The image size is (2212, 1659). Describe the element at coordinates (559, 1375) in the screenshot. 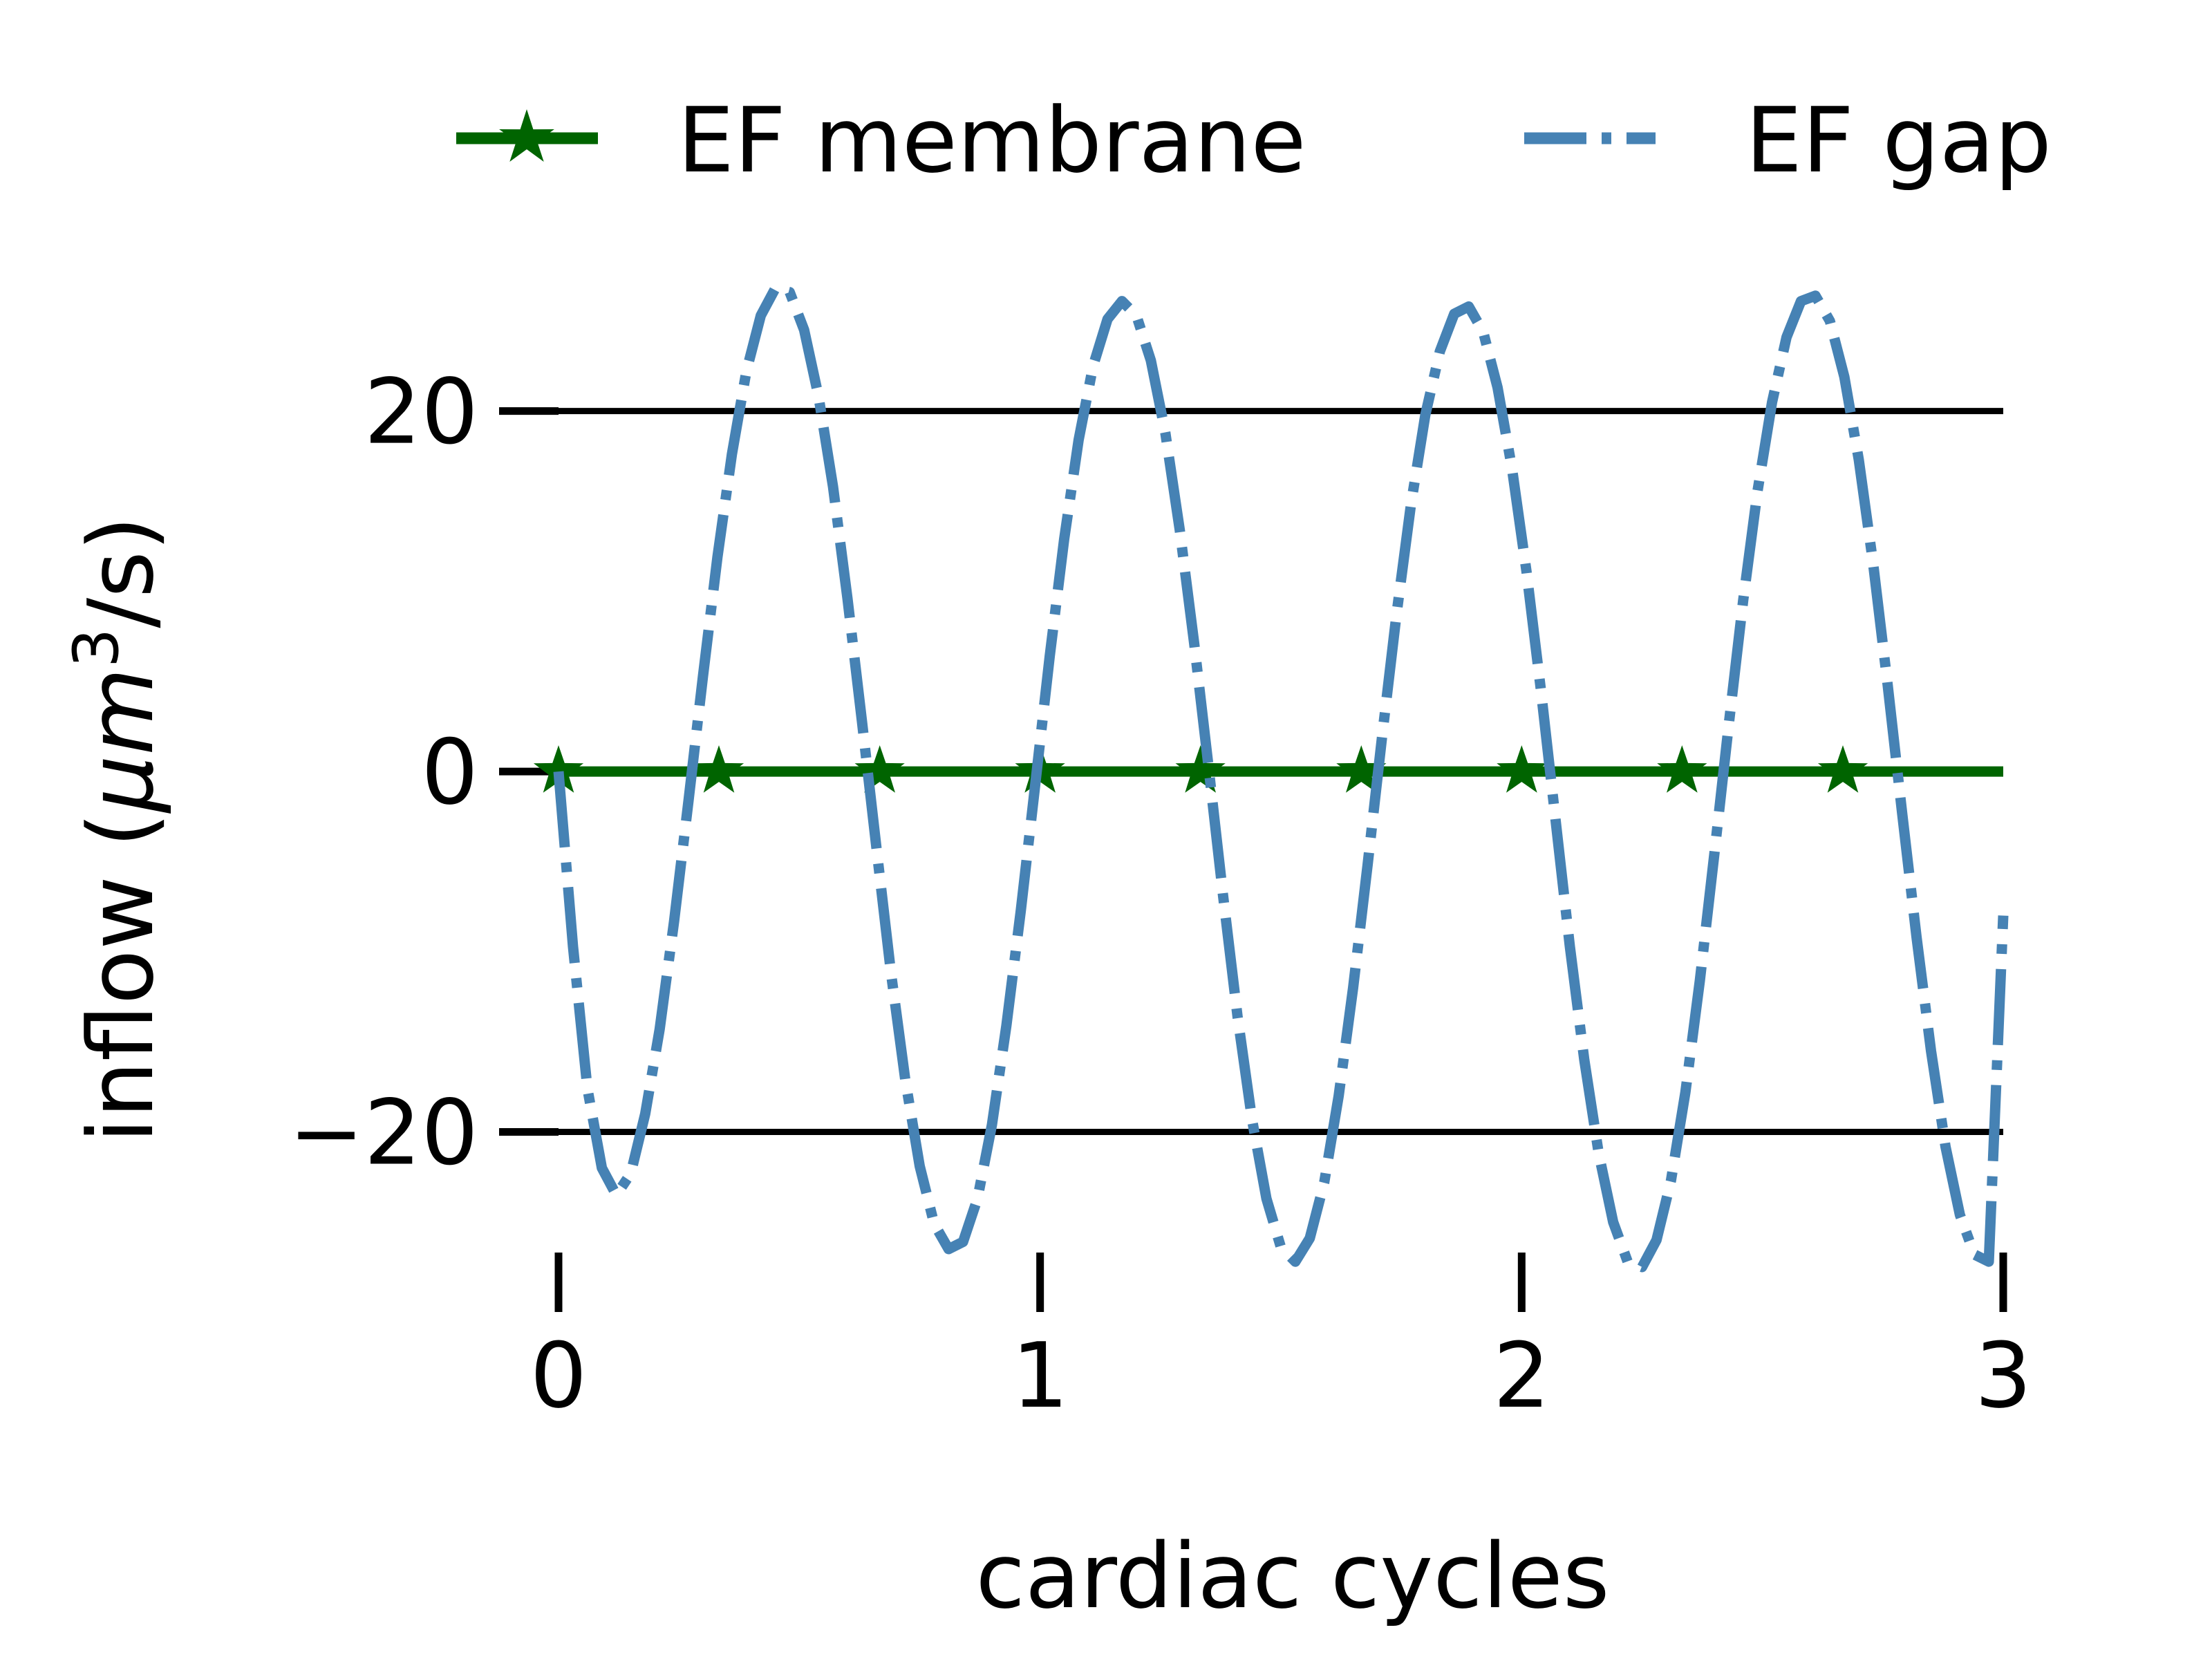

I see `x-tick-label: 0` at that location.